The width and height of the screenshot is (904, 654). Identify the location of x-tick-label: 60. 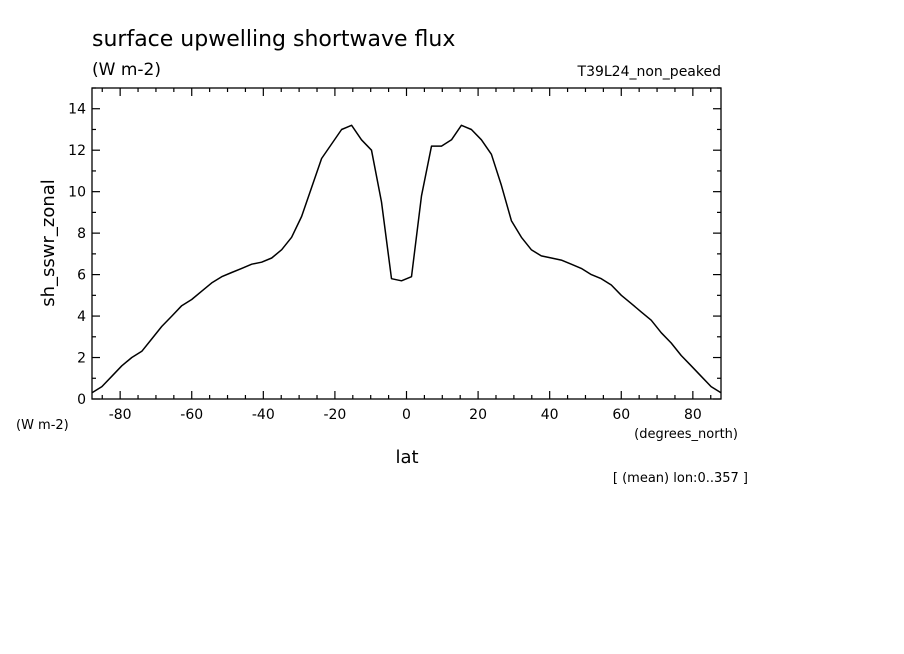
(621, 415).